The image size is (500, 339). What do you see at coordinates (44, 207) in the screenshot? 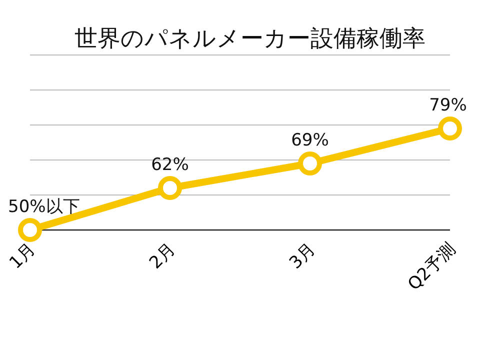
I see `data-label: 50%以下` at bounding box center [44, 207].